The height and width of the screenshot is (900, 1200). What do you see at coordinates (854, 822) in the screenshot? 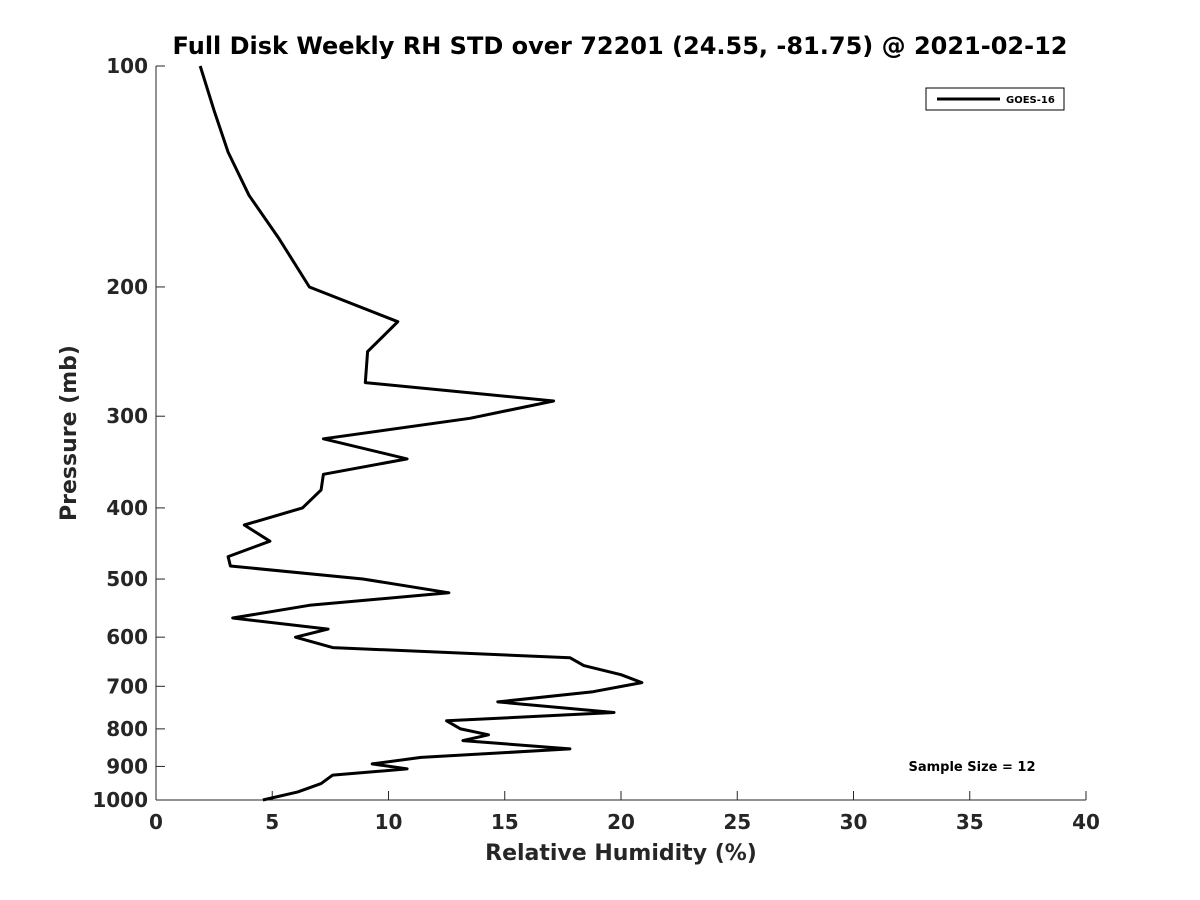
I see `x-tick-label: 30` at bounding box center [854, 822].